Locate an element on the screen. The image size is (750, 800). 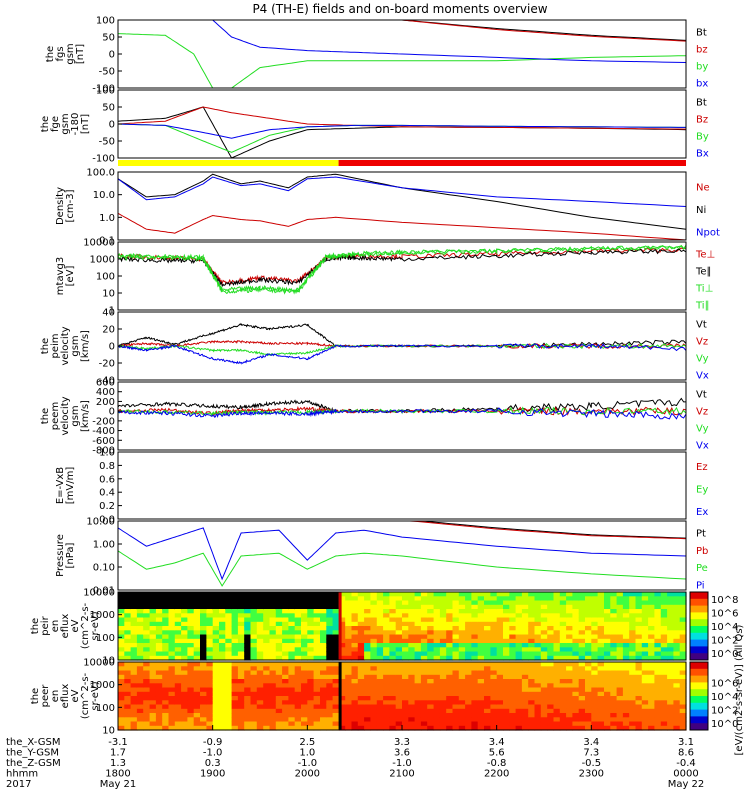
x-row-value: 1.7 is located at coordinates (118, 753).